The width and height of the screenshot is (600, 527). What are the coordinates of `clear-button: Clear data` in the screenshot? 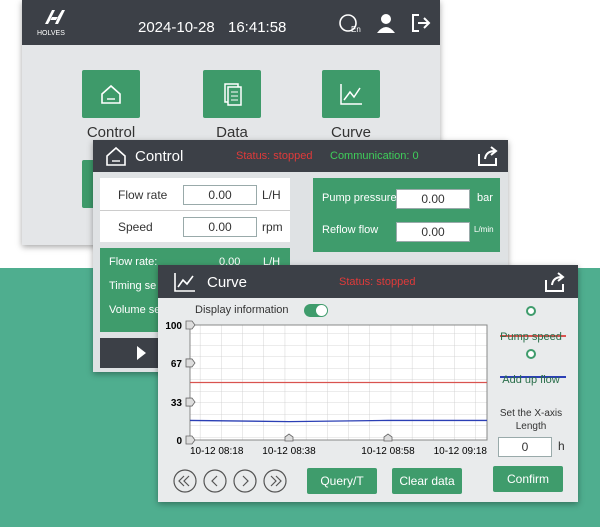 It's located at (427, 481).